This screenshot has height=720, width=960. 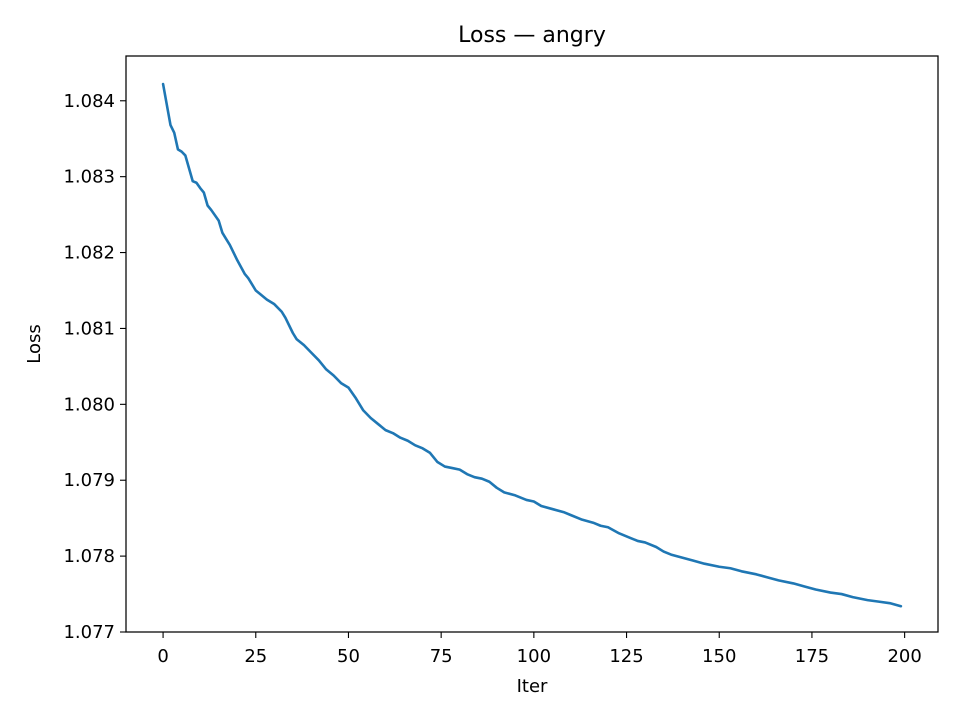 What do you see at coordinates (719, 656) in the screenshot?
I see `x-tick-label: 150` at bounding box center [719, 656].